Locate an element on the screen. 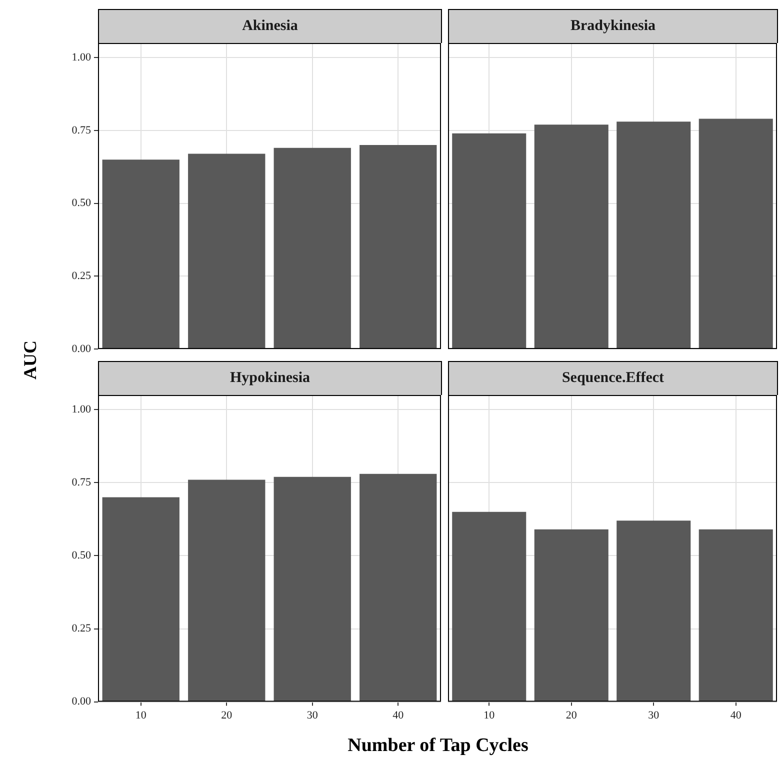  chart-title: Bradykinesia is located at coordinates (613, 26).